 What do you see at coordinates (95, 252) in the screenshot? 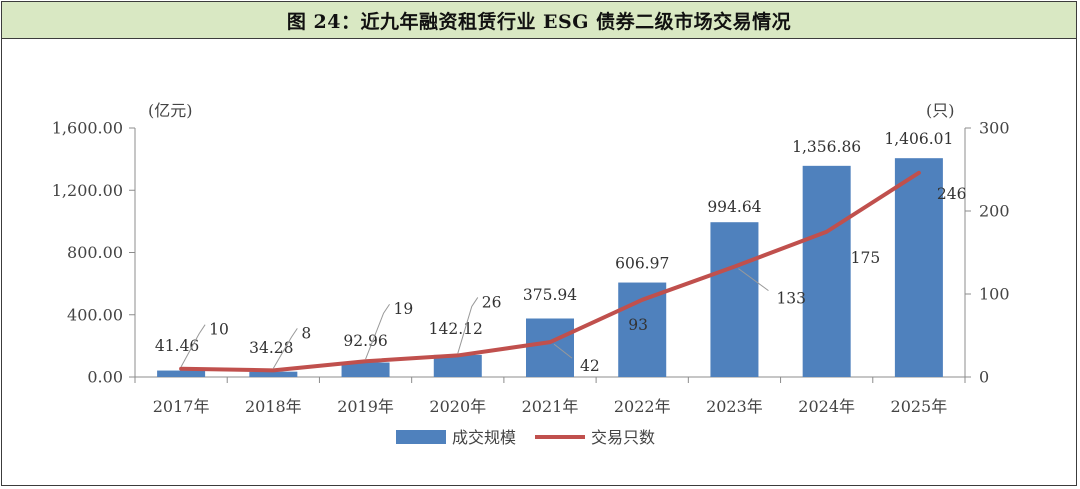
I see `left-tick-label: 800.00` at bounding box center [95, 252].